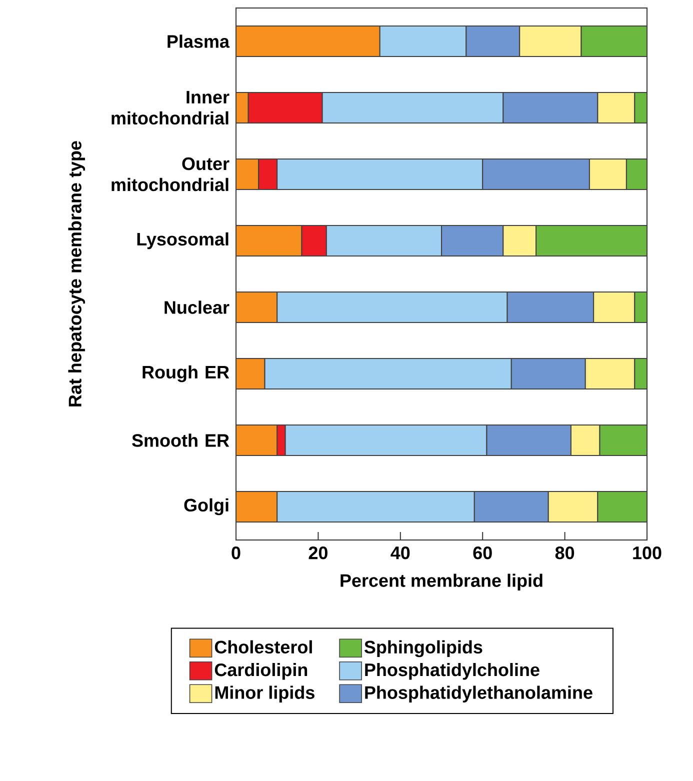 Image resolution: width=693 pixels, height=781 pixels. Describe the element at coordinates (423, 649) in the screenshot. I see `legend-label: Sphingolipids` at that location.